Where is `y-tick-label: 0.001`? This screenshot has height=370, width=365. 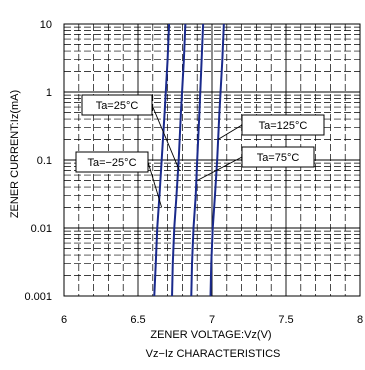 y-tick-label: 0.001 is located at coordinates (38, 297).